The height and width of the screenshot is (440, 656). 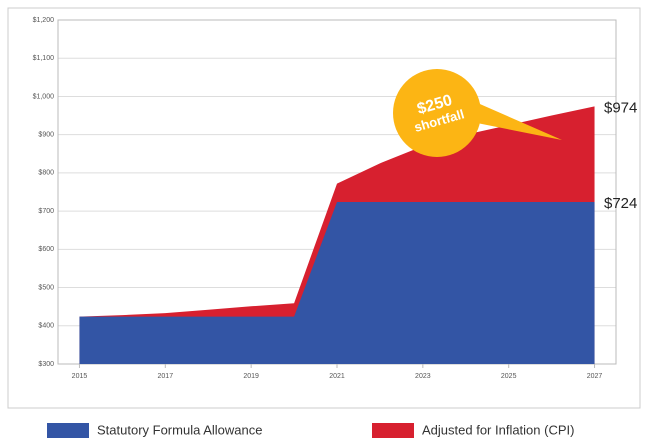 I want to click on x-tick-label: 2025, so click(x=509, y=376).